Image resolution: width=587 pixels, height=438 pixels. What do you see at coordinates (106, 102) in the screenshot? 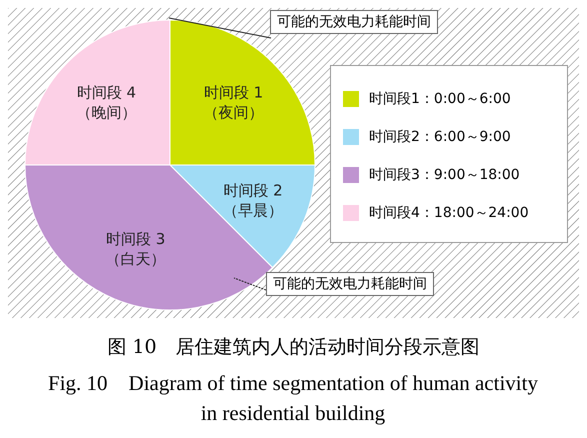
I see `text: 时间段 4 （晚间）` at bounding box center [106, 102].